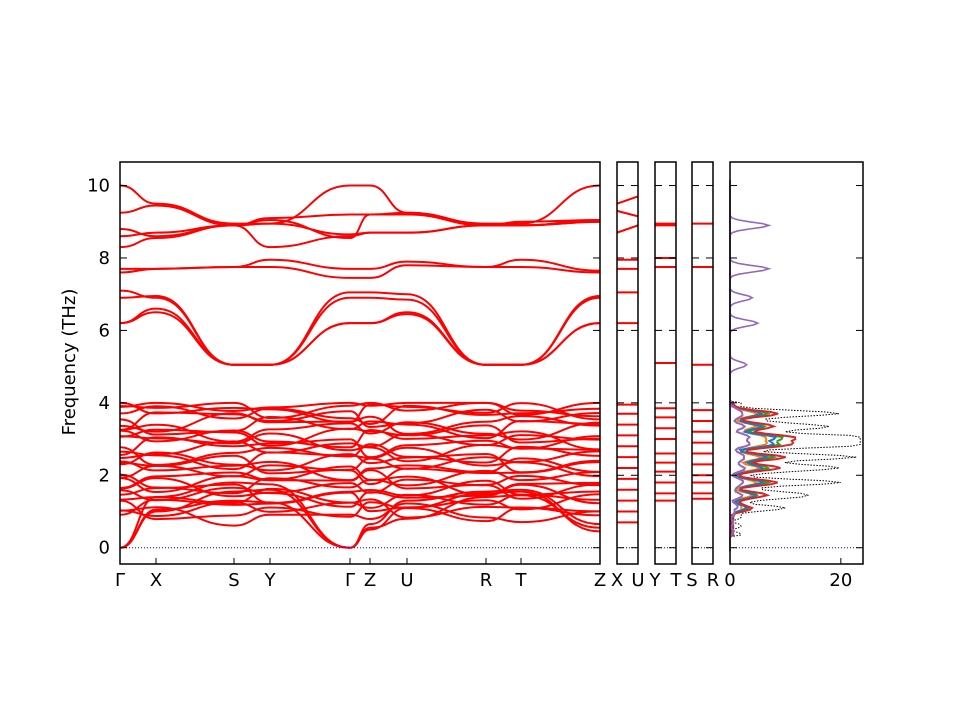 The width and height of the screenshot is (960, 720). What do you see at coordinates (233, 580) in the screenshot?
I see `x-tick-label-0-2: S` at bounding box center [233, 580].